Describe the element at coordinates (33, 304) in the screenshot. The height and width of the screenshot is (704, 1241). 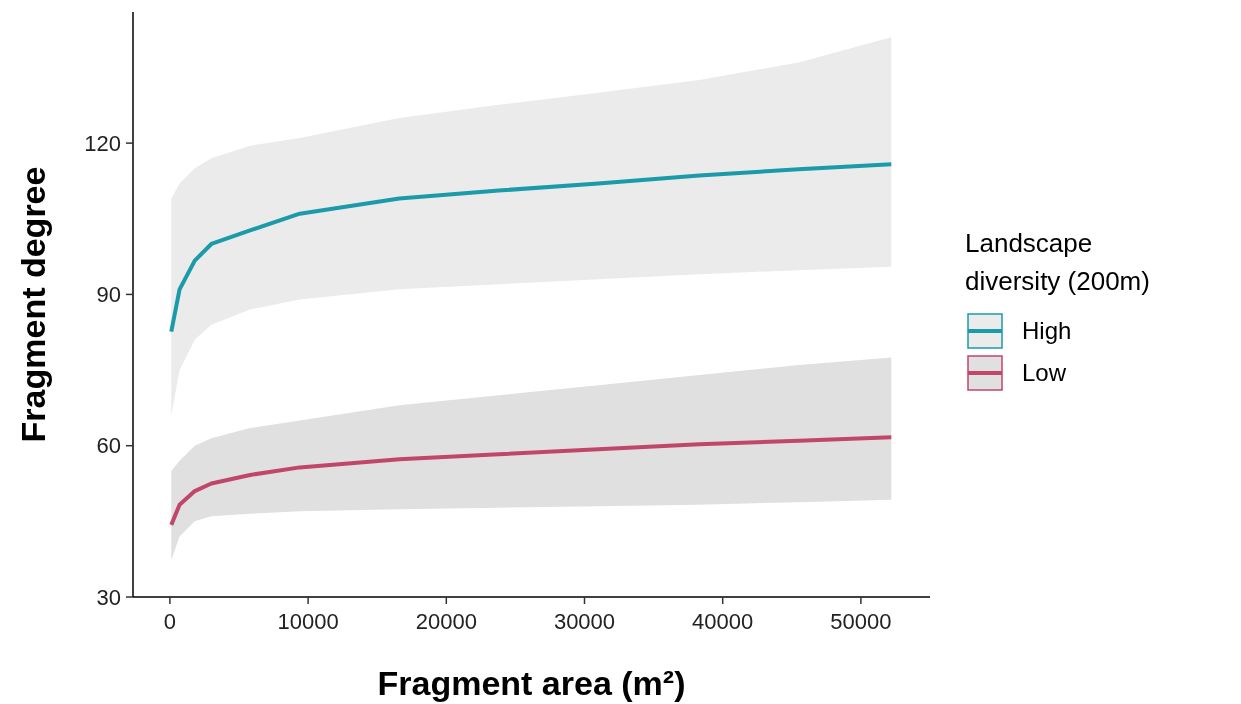
I see `y-axis-title: Fragment degree` at that location.